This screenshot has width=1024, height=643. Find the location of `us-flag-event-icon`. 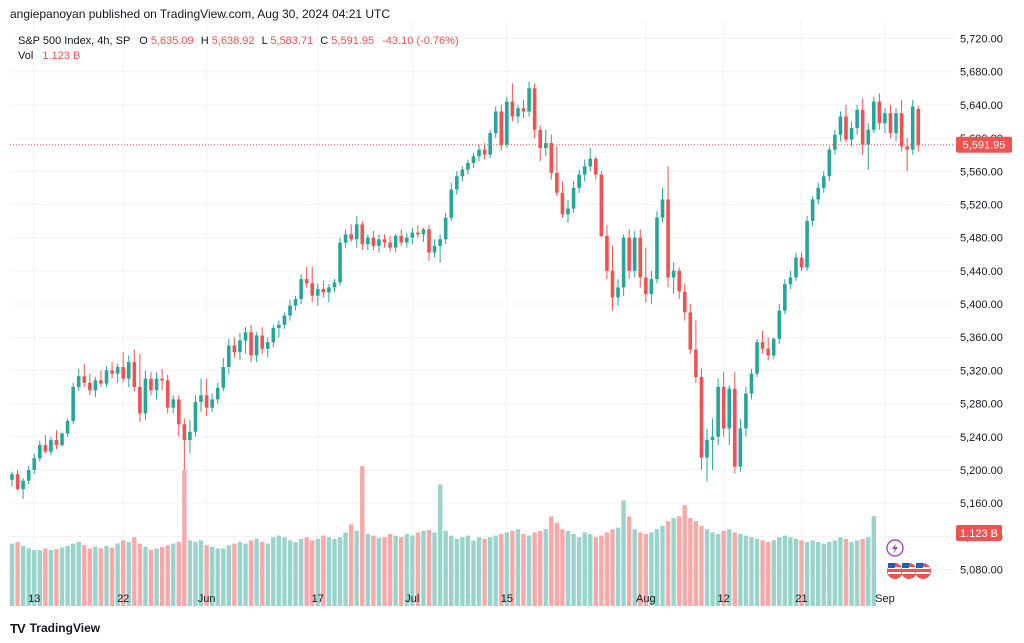

us-flag-event-icon is located at coordinates (895, 571).